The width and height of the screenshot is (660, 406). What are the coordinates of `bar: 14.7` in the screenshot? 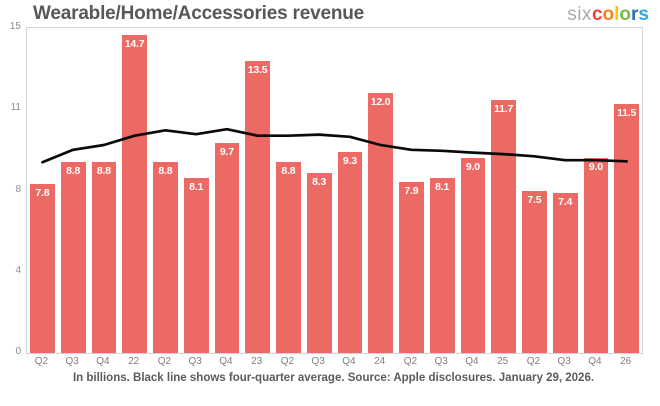 It's located at (134, 193).